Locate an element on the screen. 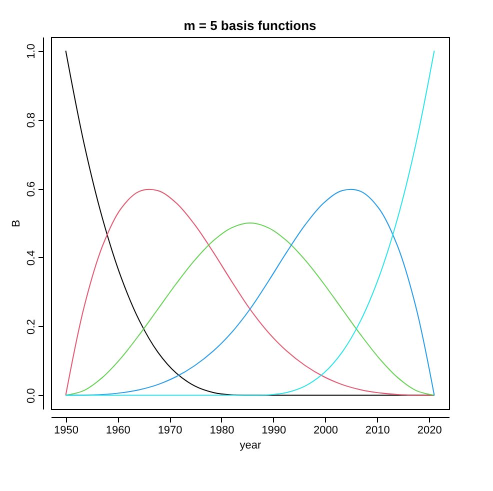 The width and height of the screenshot is (493, 491). x-tick-label: 1990 is located at coordinates (274, 430).